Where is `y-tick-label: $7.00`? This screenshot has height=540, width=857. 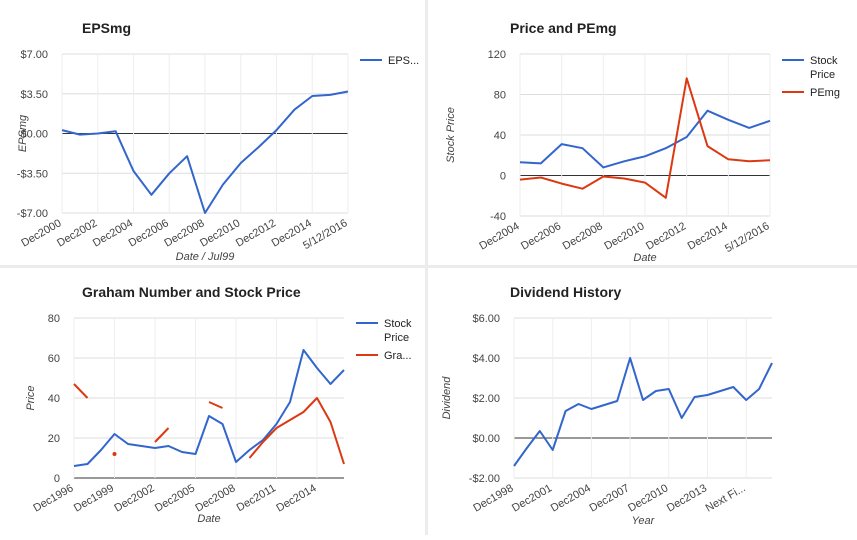 y-tick-label: $7.00 is located at coordinates (34, 55).